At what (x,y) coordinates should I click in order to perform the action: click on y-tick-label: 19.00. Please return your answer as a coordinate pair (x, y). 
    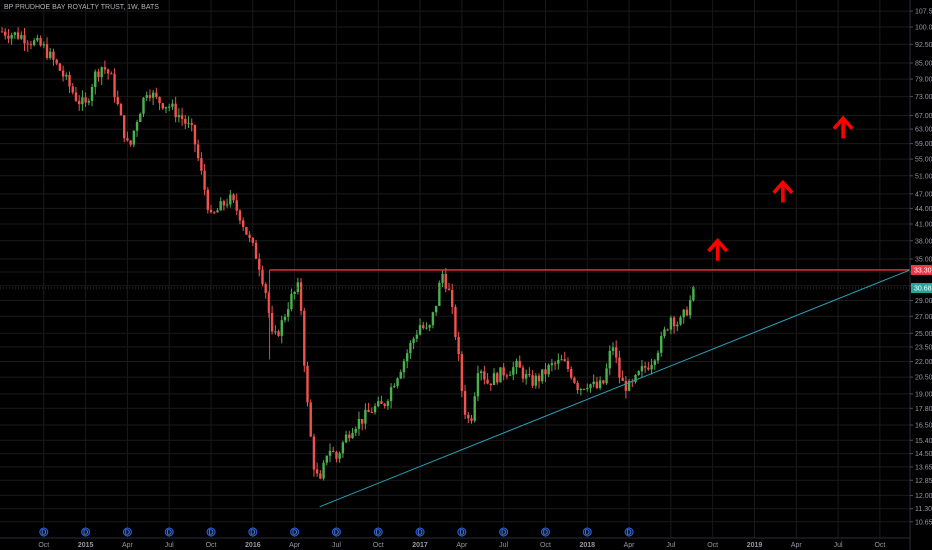
    Looking at the image, I should click on (923, 394).